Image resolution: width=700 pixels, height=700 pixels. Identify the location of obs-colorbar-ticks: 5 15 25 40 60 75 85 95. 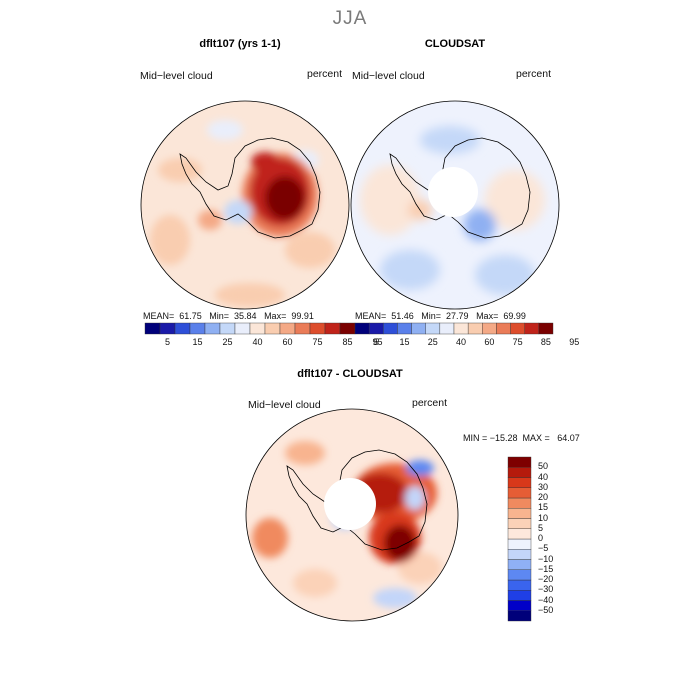
(467, 343).